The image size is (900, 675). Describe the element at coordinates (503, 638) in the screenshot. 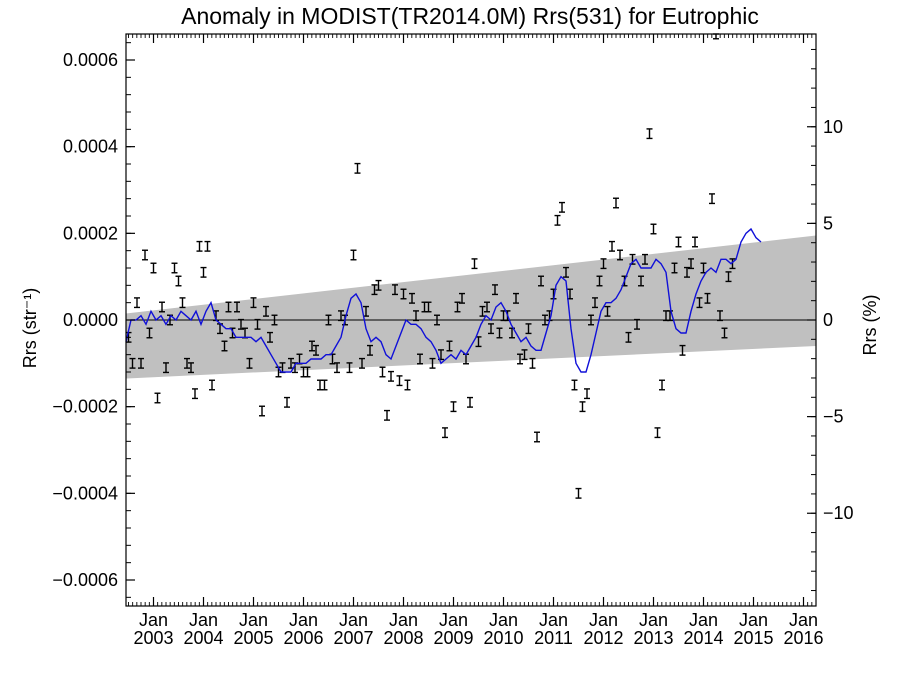

I see `x-tick-year-label: 2010` at that location.